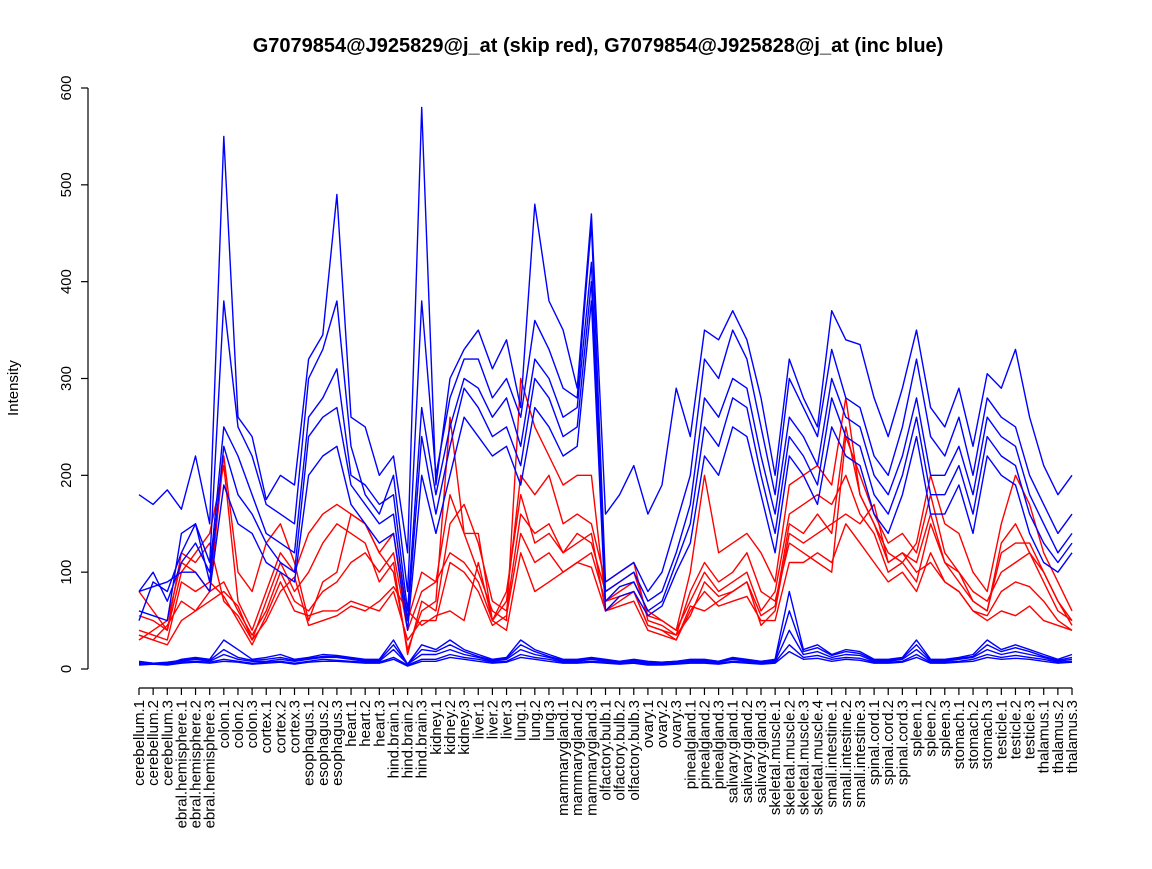  I want to click on x-tick-label: cortex.2, so click(280, 726).